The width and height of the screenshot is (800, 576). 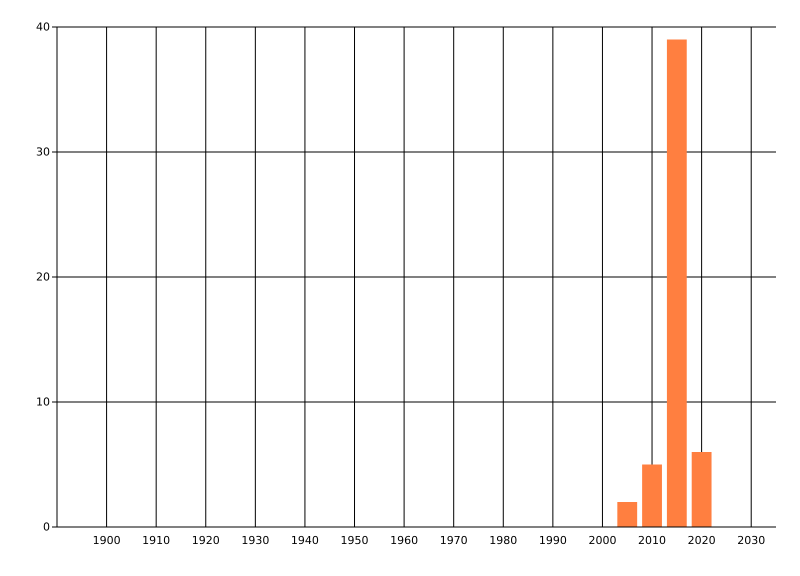 I want to click on y-tick-label: 40, so click(x=43, y=27).